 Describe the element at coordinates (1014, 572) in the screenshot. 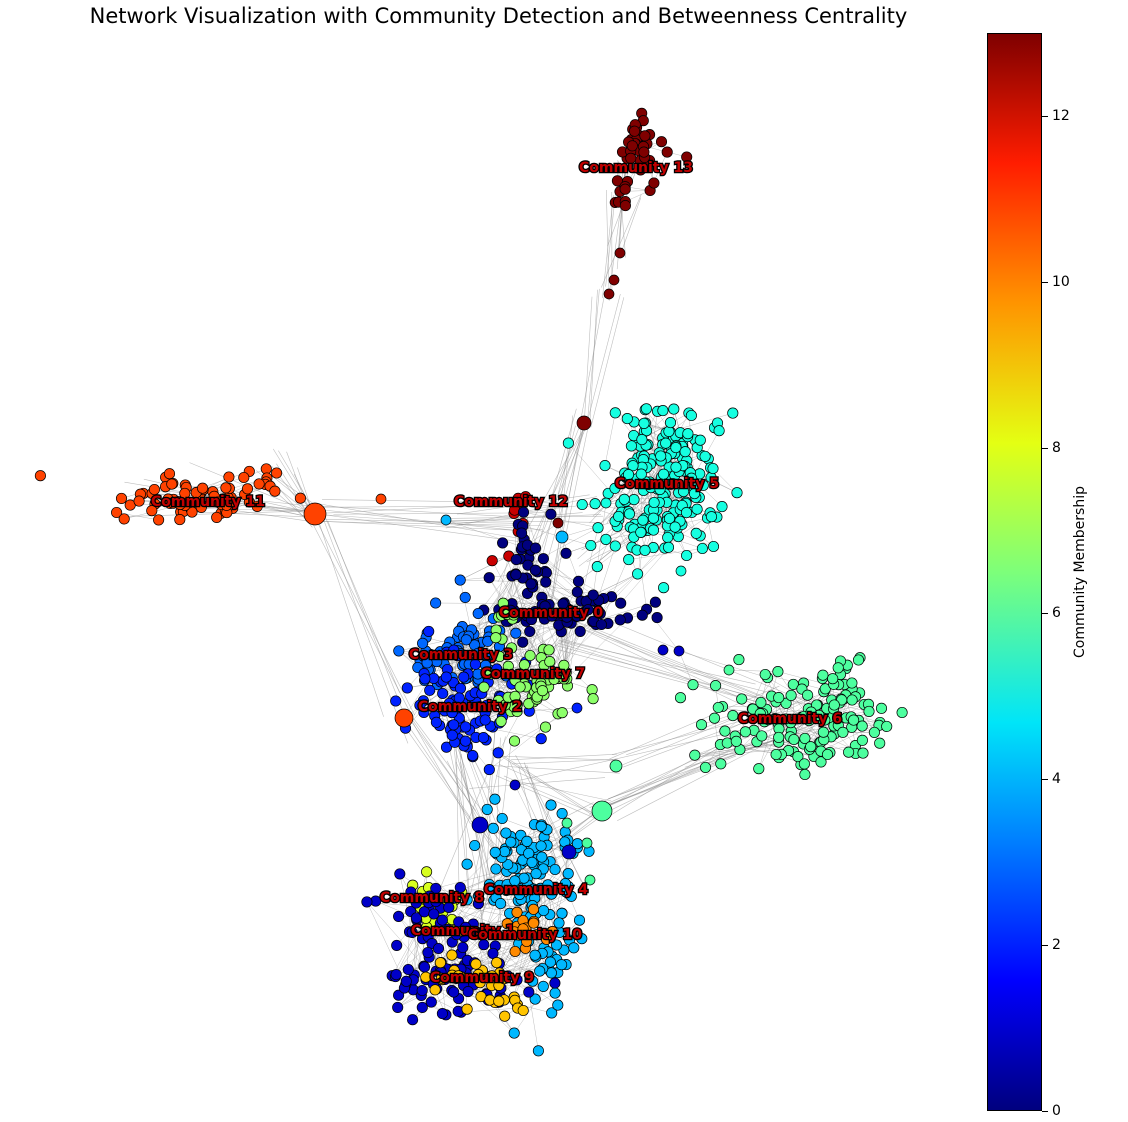

I see `colorbar-gradient` at that location.